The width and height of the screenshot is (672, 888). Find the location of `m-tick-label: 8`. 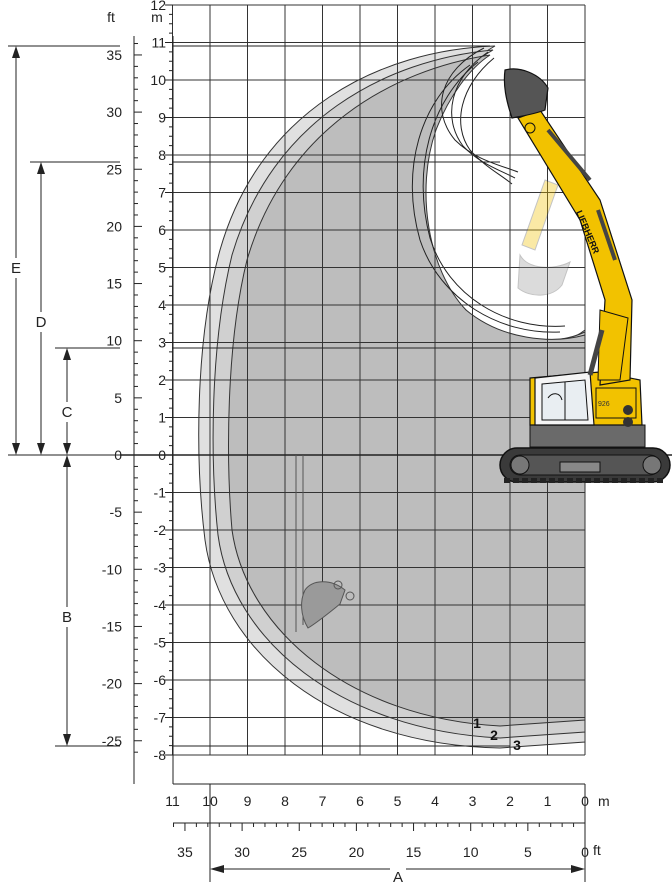

m-tick-label: 8 is located at coordinates (162, 155).